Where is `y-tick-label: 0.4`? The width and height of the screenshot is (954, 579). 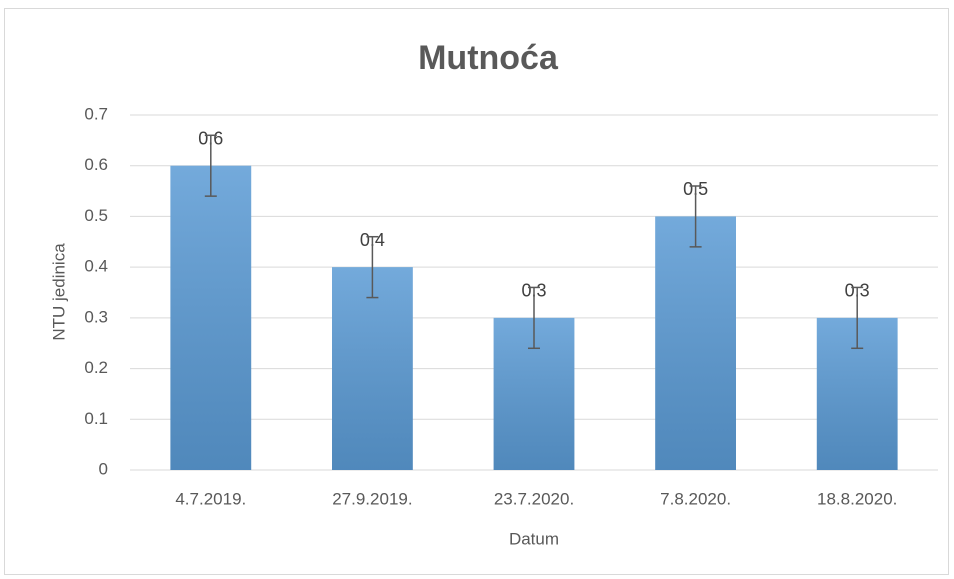 y-tick-label: 0.4 is located at coordinates (96, 266).